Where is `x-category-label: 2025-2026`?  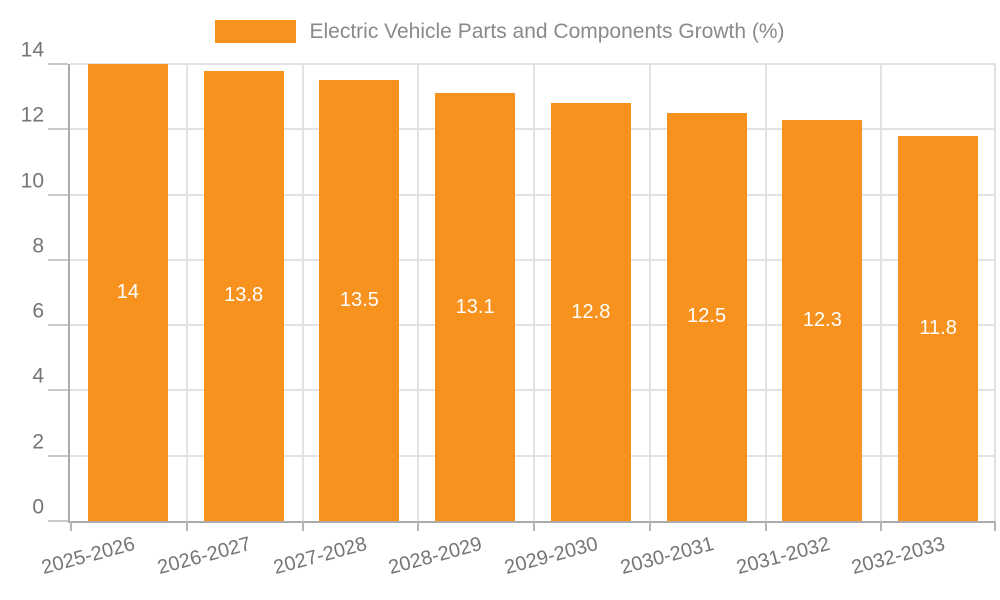
x-category-label: 2025-2026 is located at coordinates (88, 556).